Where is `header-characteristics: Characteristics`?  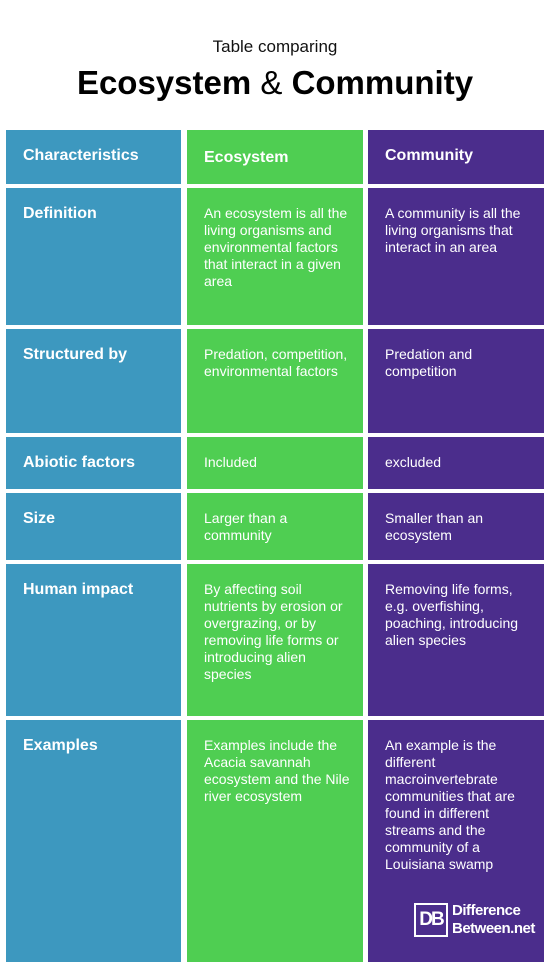
header-characteristics: Characteristics is located at coordinates (93, 157).